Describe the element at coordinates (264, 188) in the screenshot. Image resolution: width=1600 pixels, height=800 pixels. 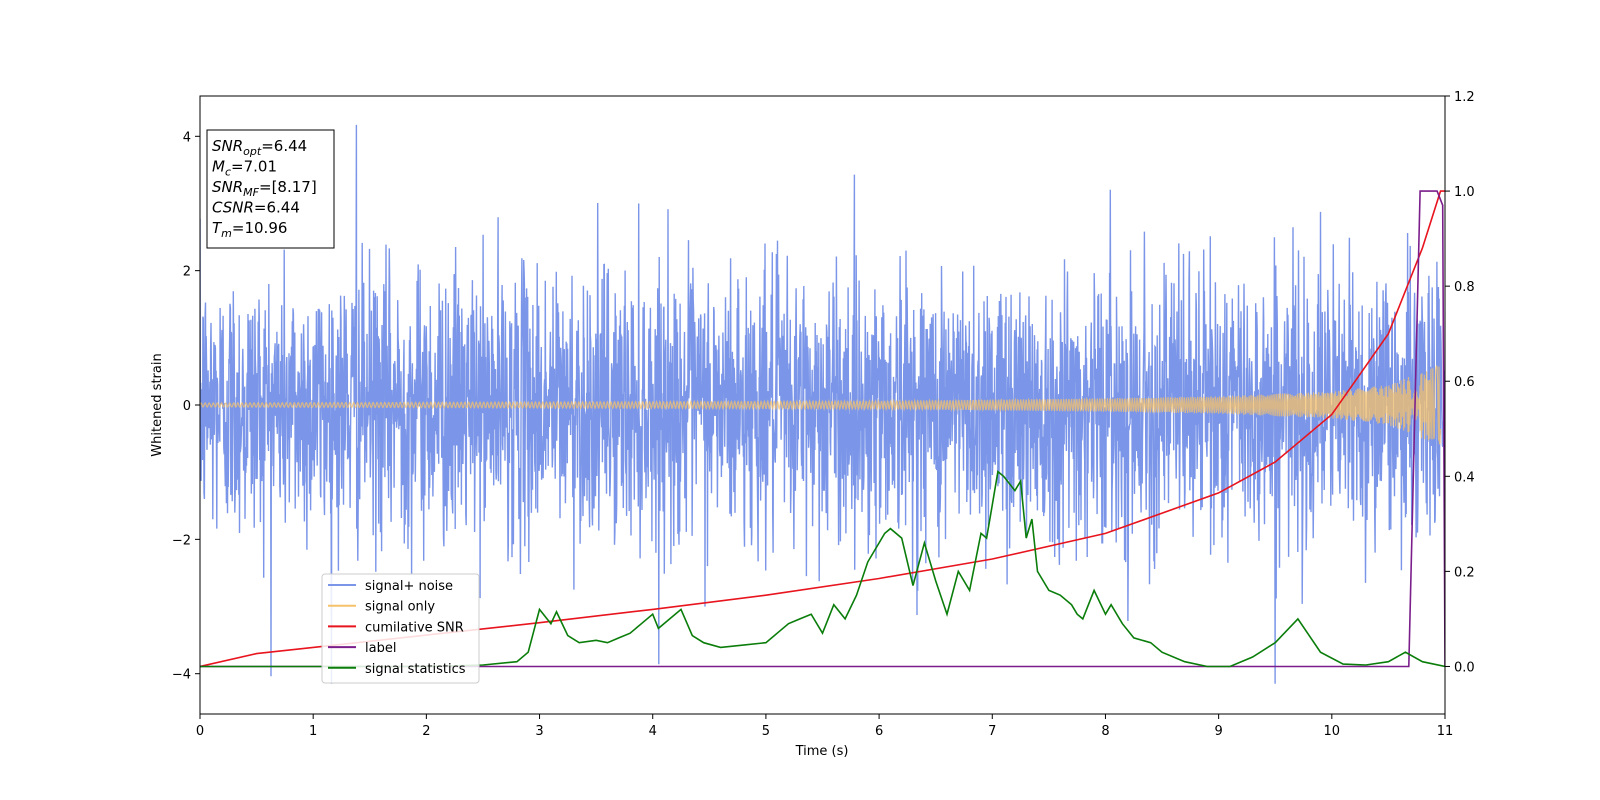
I see `info-box-entry: SNRMF=[8.17]` at that location.